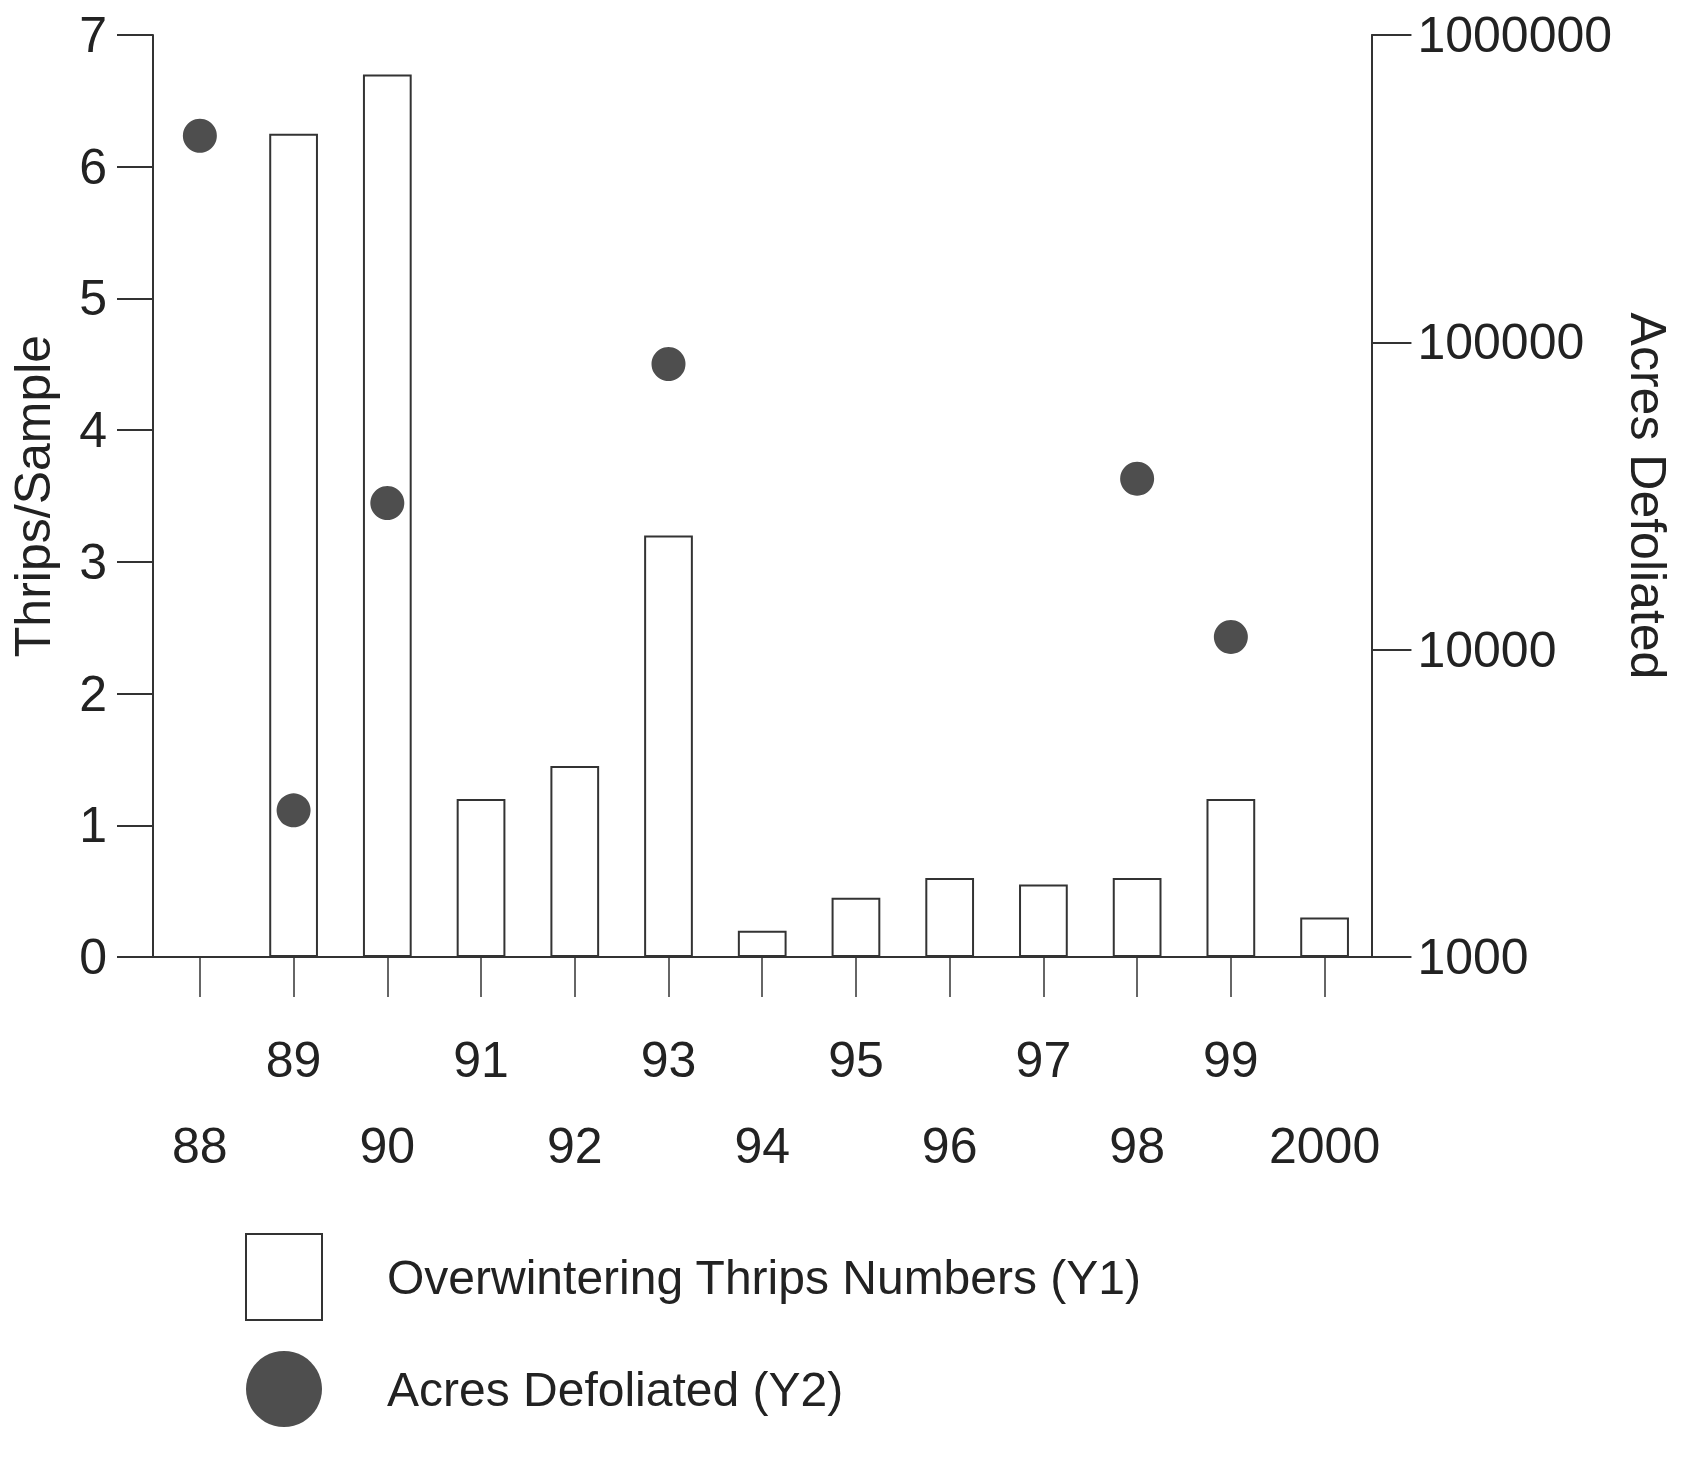 Image resolution: width=1681 pixels, height=1472 pixels. Describe the element at coordinates (1487, 649) in the screenshot. I see `y2-tick-label: 10000` at that location.